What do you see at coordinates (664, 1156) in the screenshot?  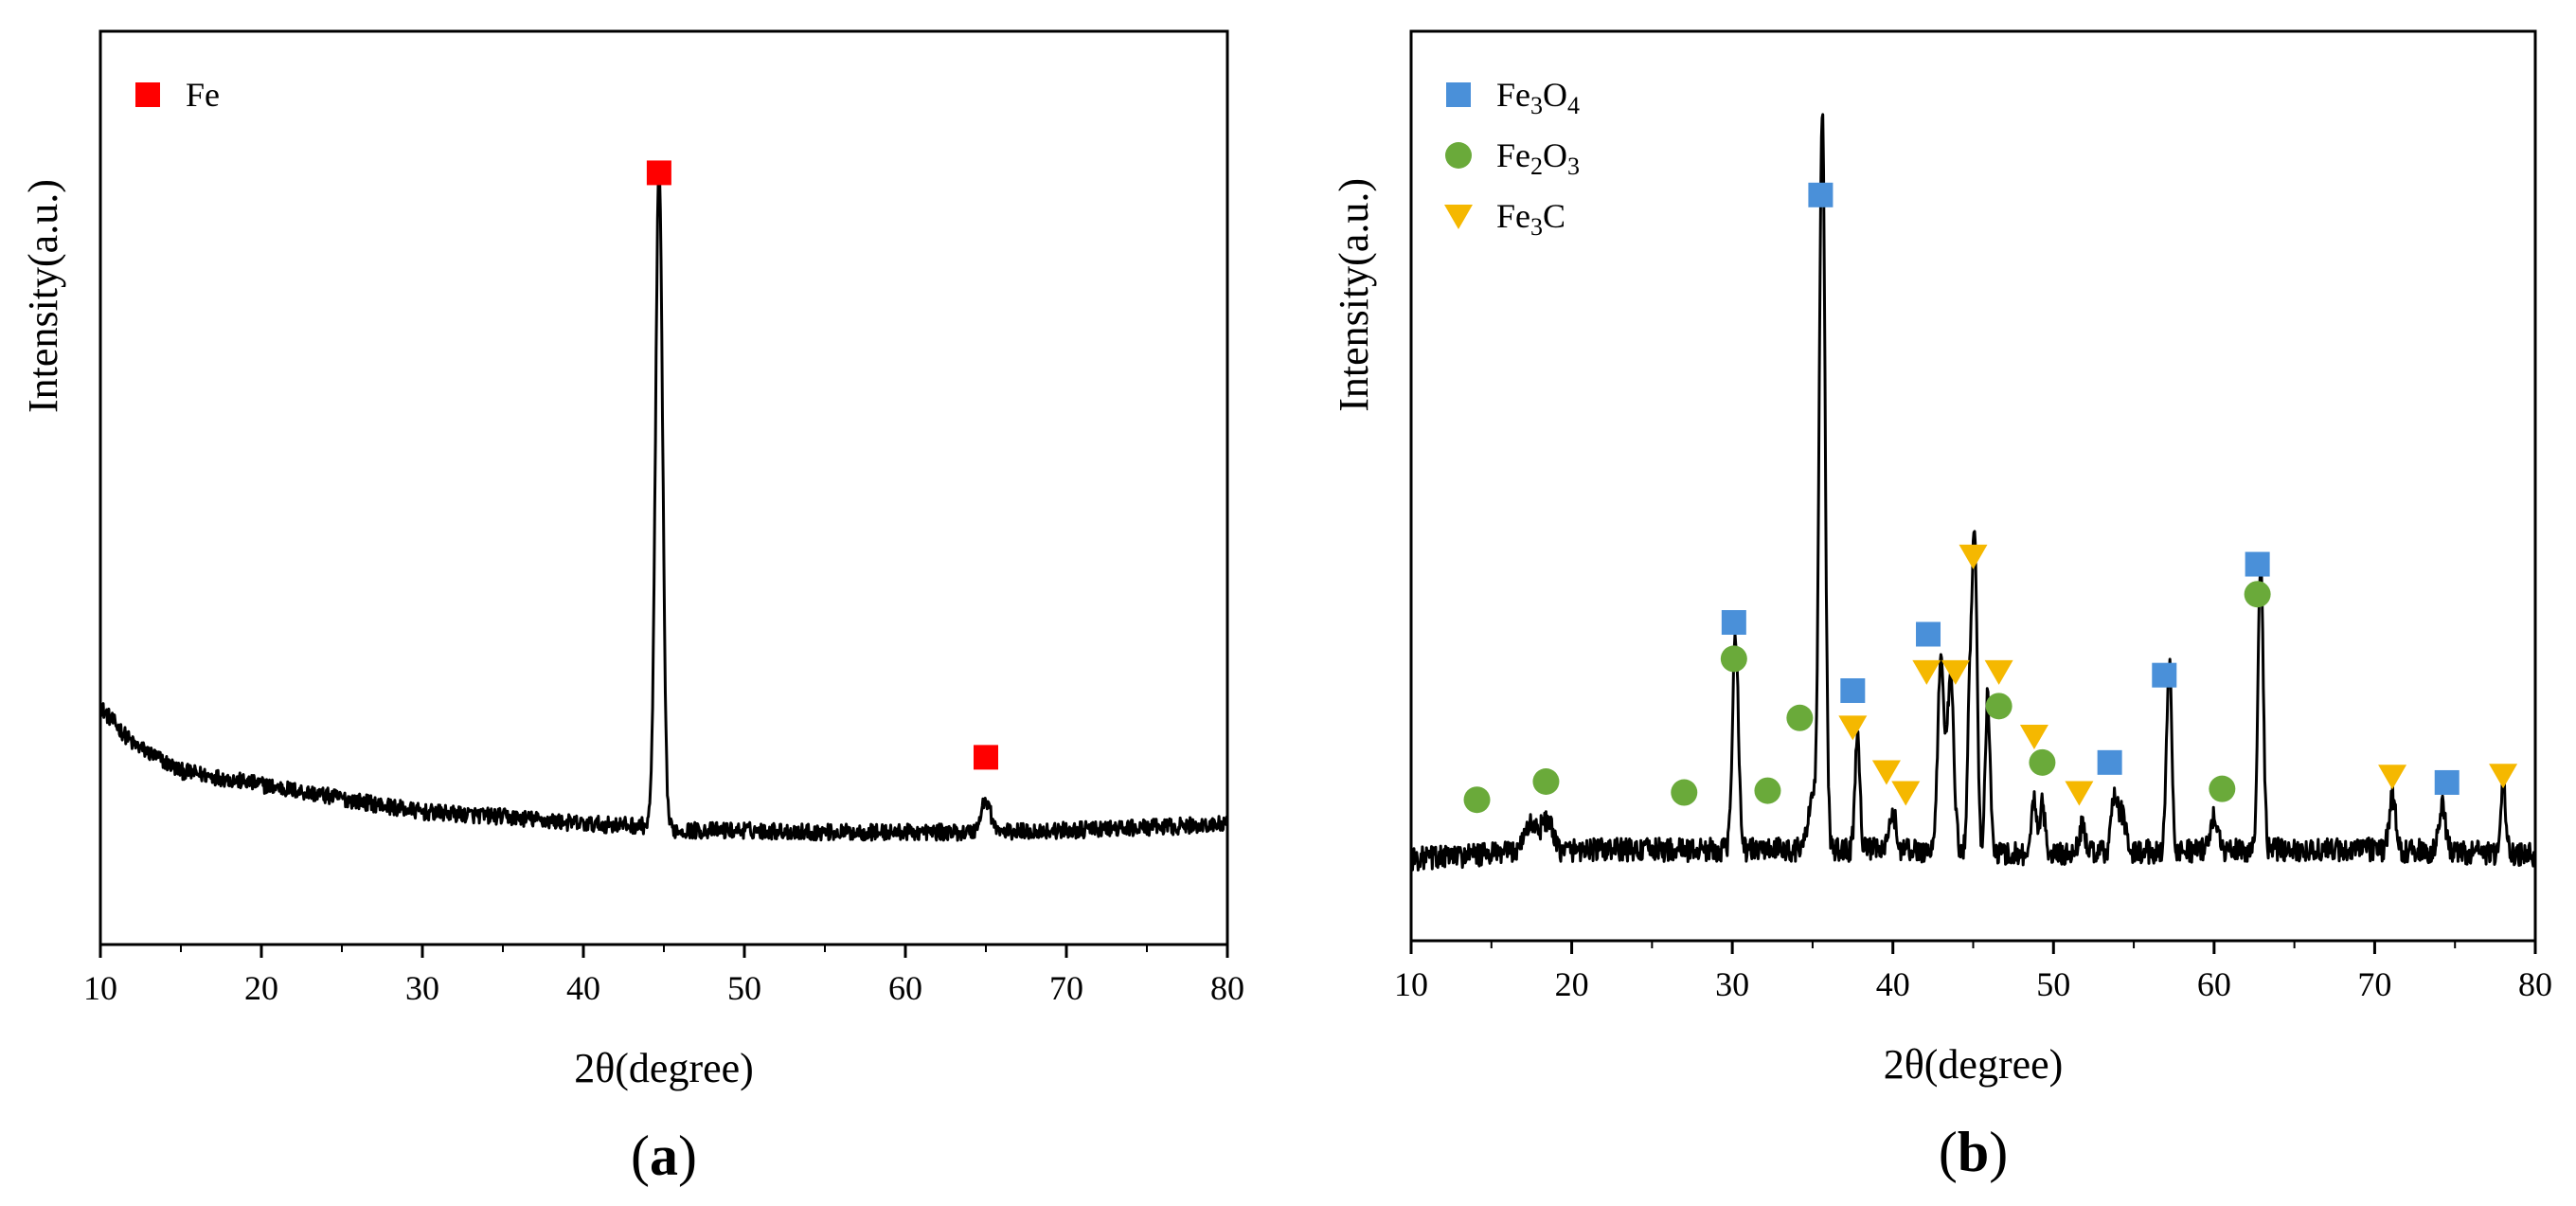 I see `panel-label: (a)` at bounding box center [664, 1156].